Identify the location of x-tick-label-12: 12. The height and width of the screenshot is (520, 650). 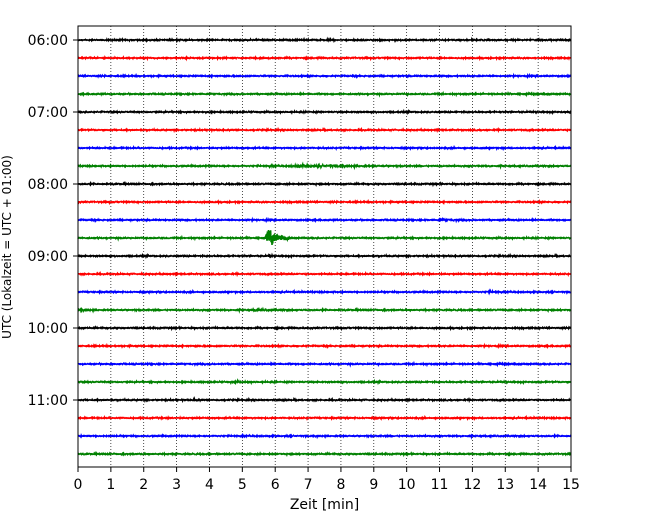
(472, 485).